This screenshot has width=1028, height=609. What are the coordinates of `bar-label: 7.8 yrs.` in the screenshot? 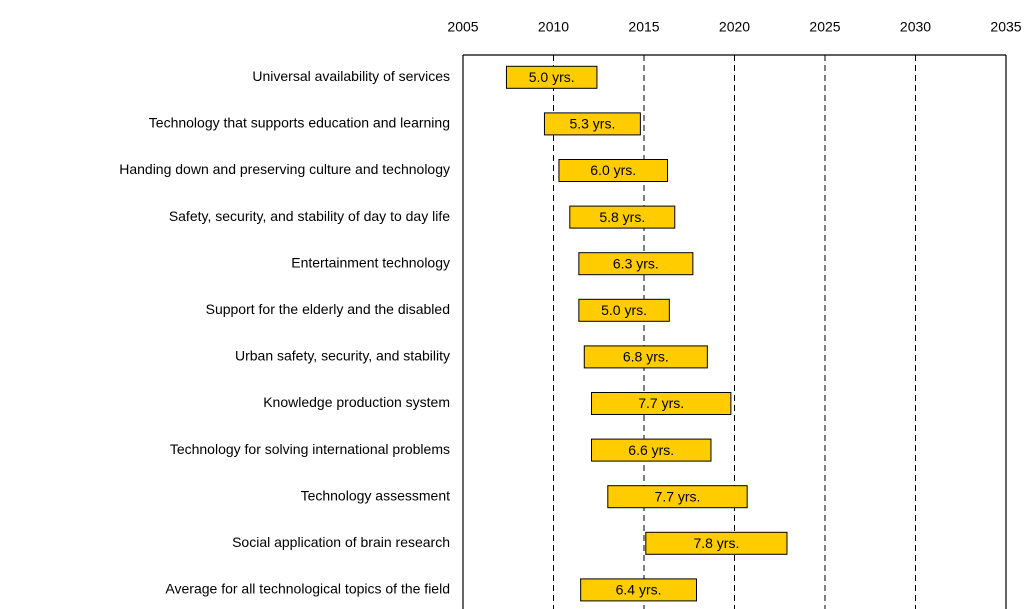 It's located at (716, 543).